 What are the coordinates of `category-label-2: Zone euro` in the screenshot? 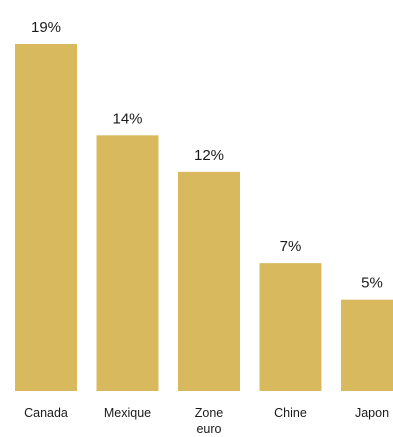 It's located at (209, 421).